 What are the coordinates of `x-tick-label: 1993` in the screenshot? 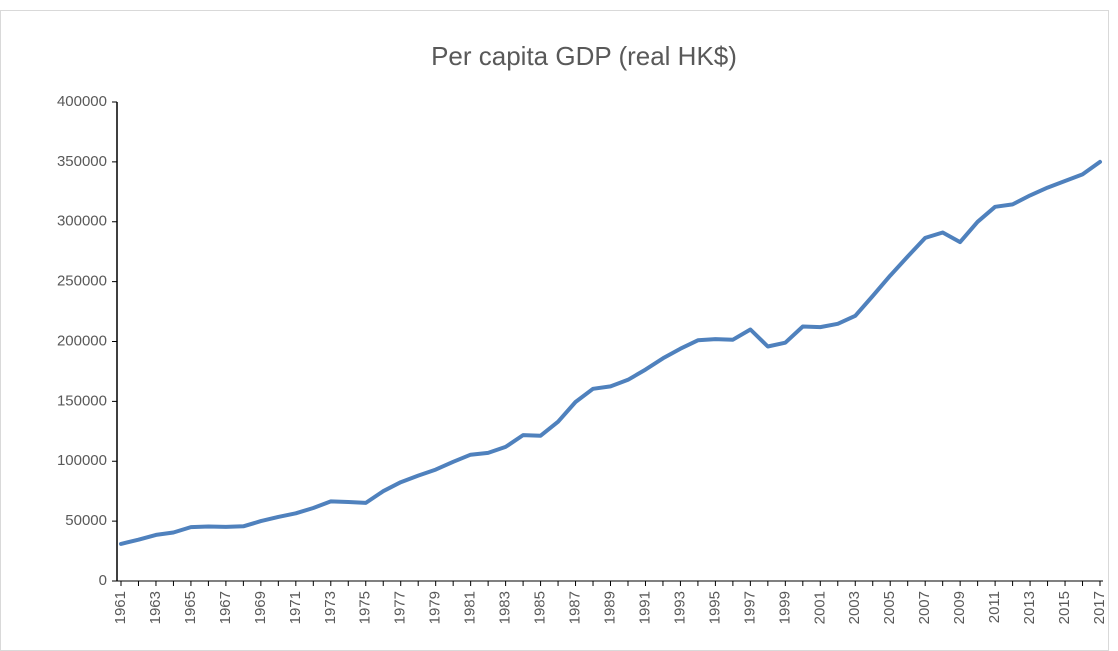 It's located at (679, 607).